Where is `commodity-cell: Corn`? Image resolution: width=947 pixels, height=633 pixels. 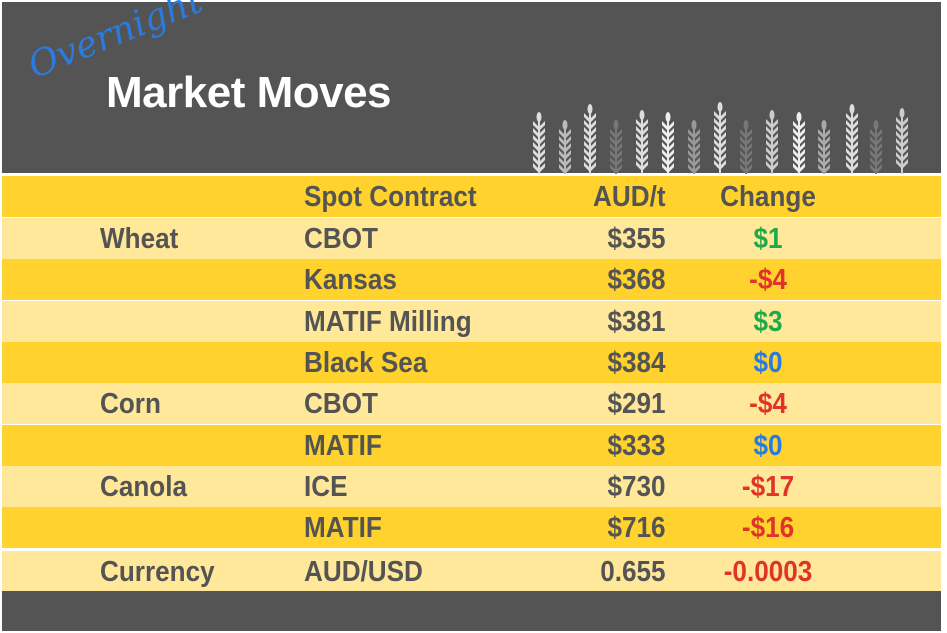
commodity-cell: Corn is located at coordinates (130, 404).